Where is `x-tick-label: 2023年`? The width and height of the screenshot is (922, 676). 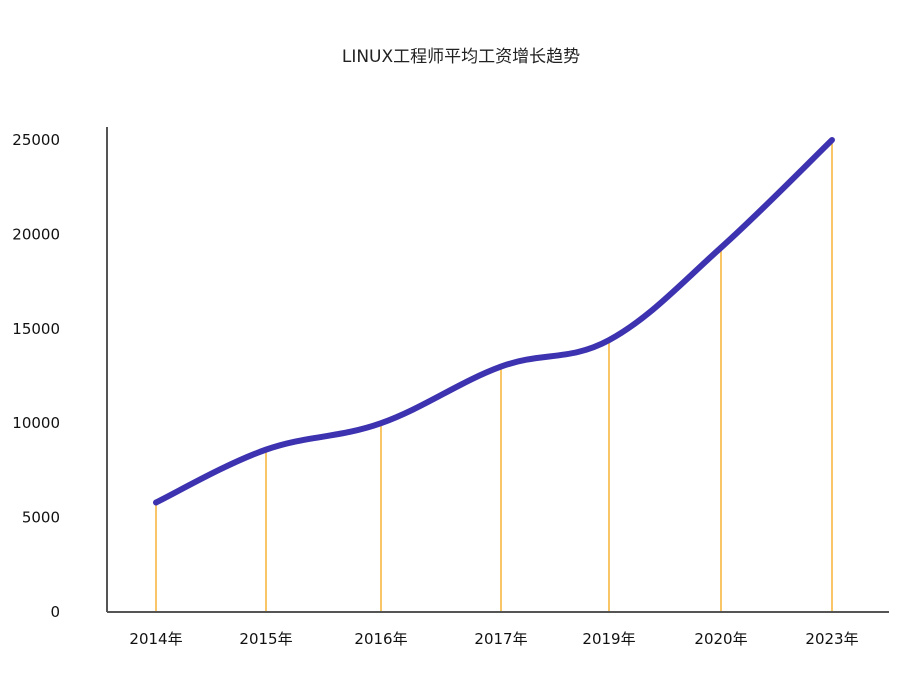
x-tick-label: 2023年 is located at coordinates (831, 639).